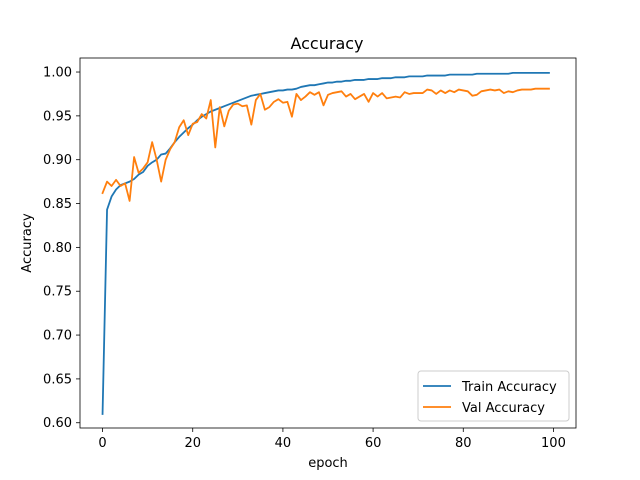  Describe the element at coordinates (373, 443) in the screenshot. I see `x-tick-label: 60` at that location.